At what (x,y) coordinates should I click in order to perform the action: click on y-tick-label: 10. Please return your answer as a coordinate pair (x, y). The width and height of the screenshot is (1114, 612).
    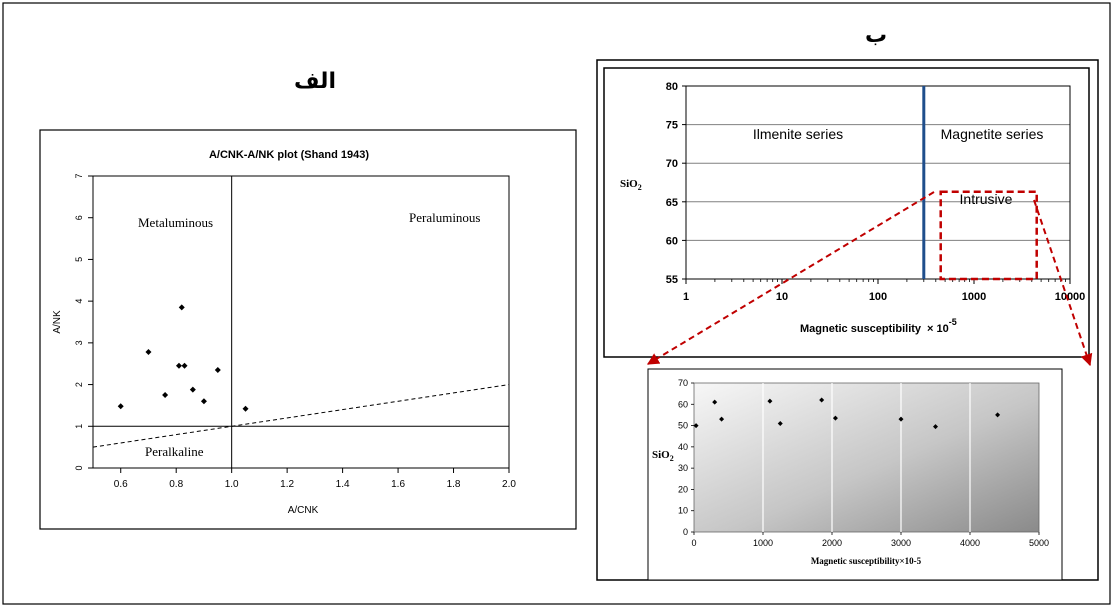
    Looking at the image, I should click on (683, 511).